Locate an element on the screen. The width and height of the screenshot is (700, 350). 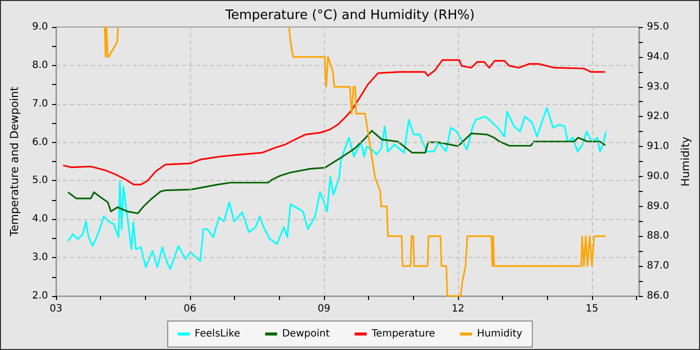
legend-label: Humidity is located at coordinates (499, 334).